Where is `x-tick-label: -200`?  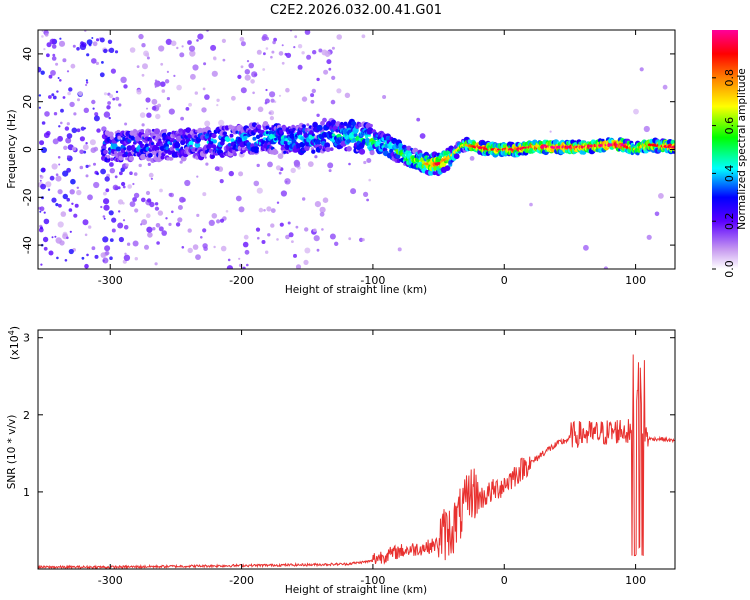
x-tick-label: -200 is located at coordinates (241, 580).